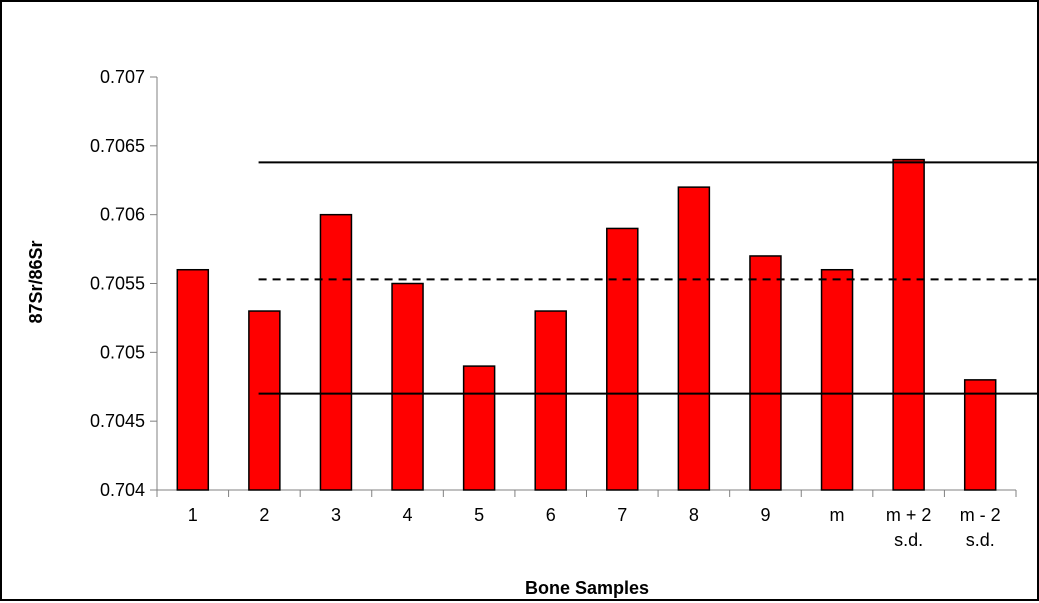 This screenshot has width=1039, height=603. Describe the element at coordinates (980, 527) in the screenshot. I see `x-tick-label: m - 2 s.d.` at that location.